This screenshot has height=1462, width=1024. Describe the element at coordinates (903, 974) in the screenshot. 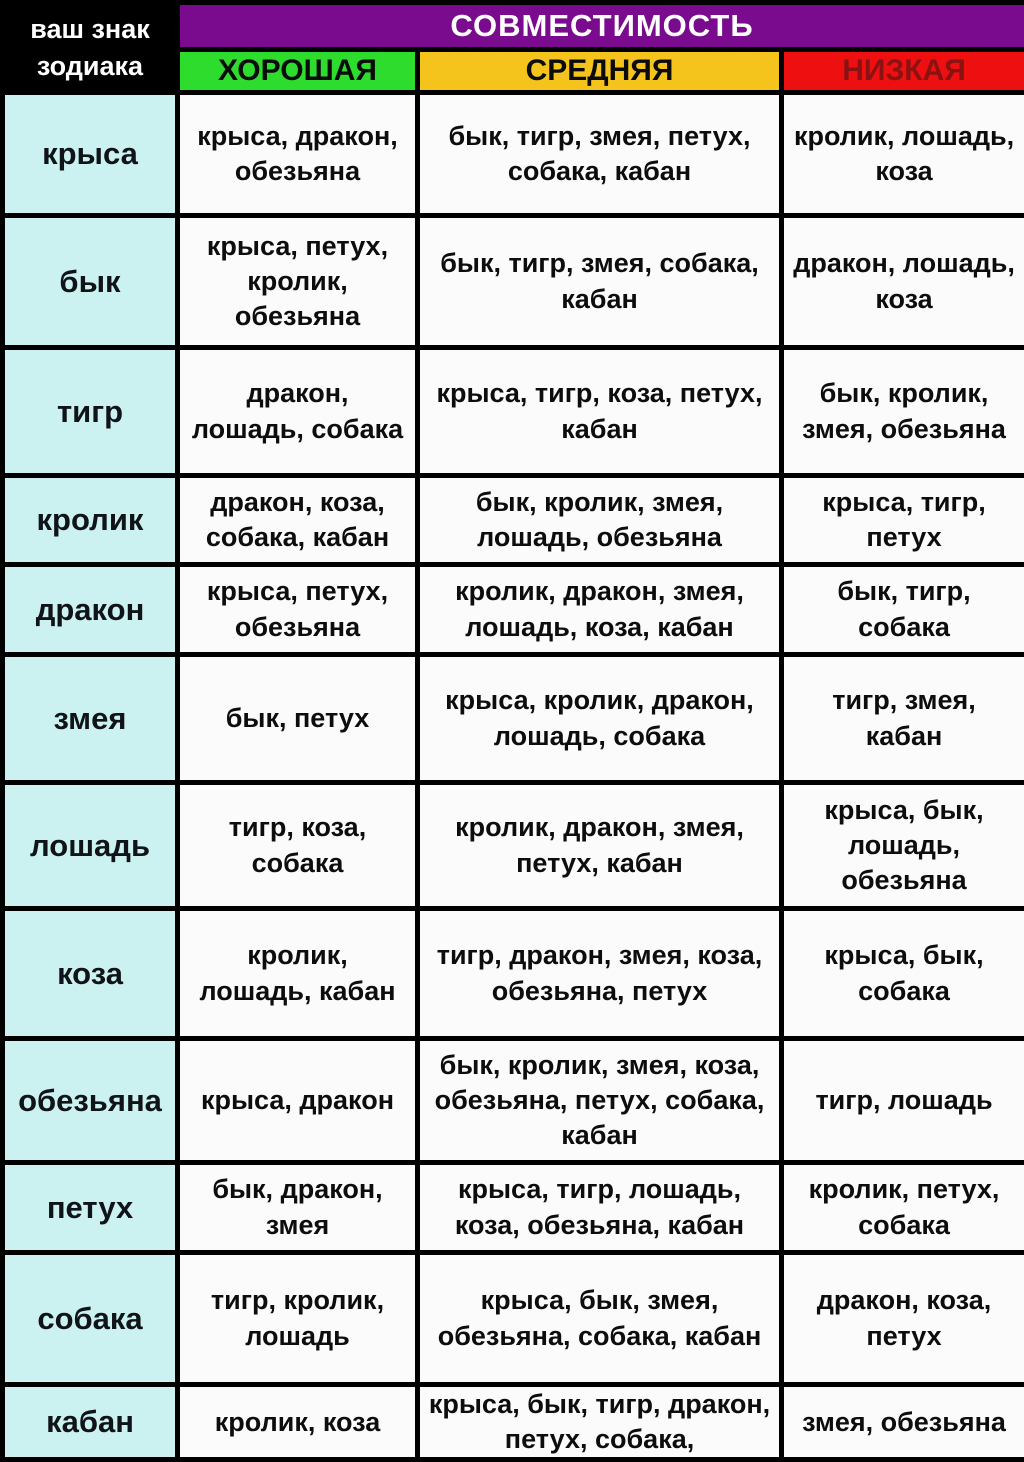

I see `low-compatibility-cell: крыса, бык, собака` at that location.